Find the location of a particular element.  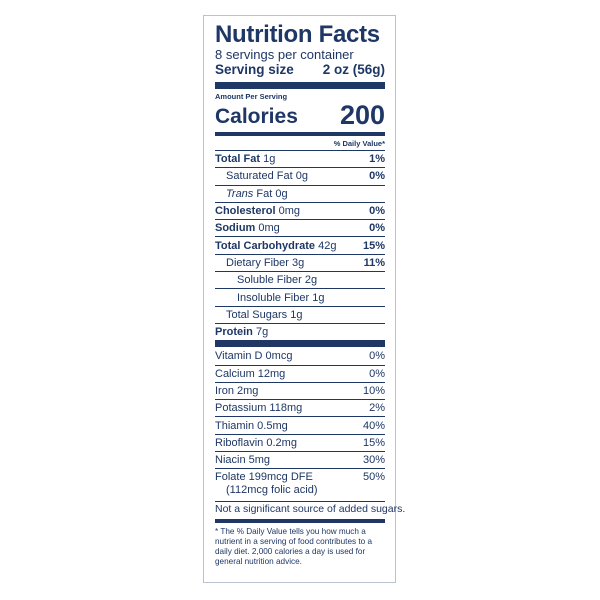

vitamin-subnote: (112mcg folic acid) is located at coordinates (272, 489).